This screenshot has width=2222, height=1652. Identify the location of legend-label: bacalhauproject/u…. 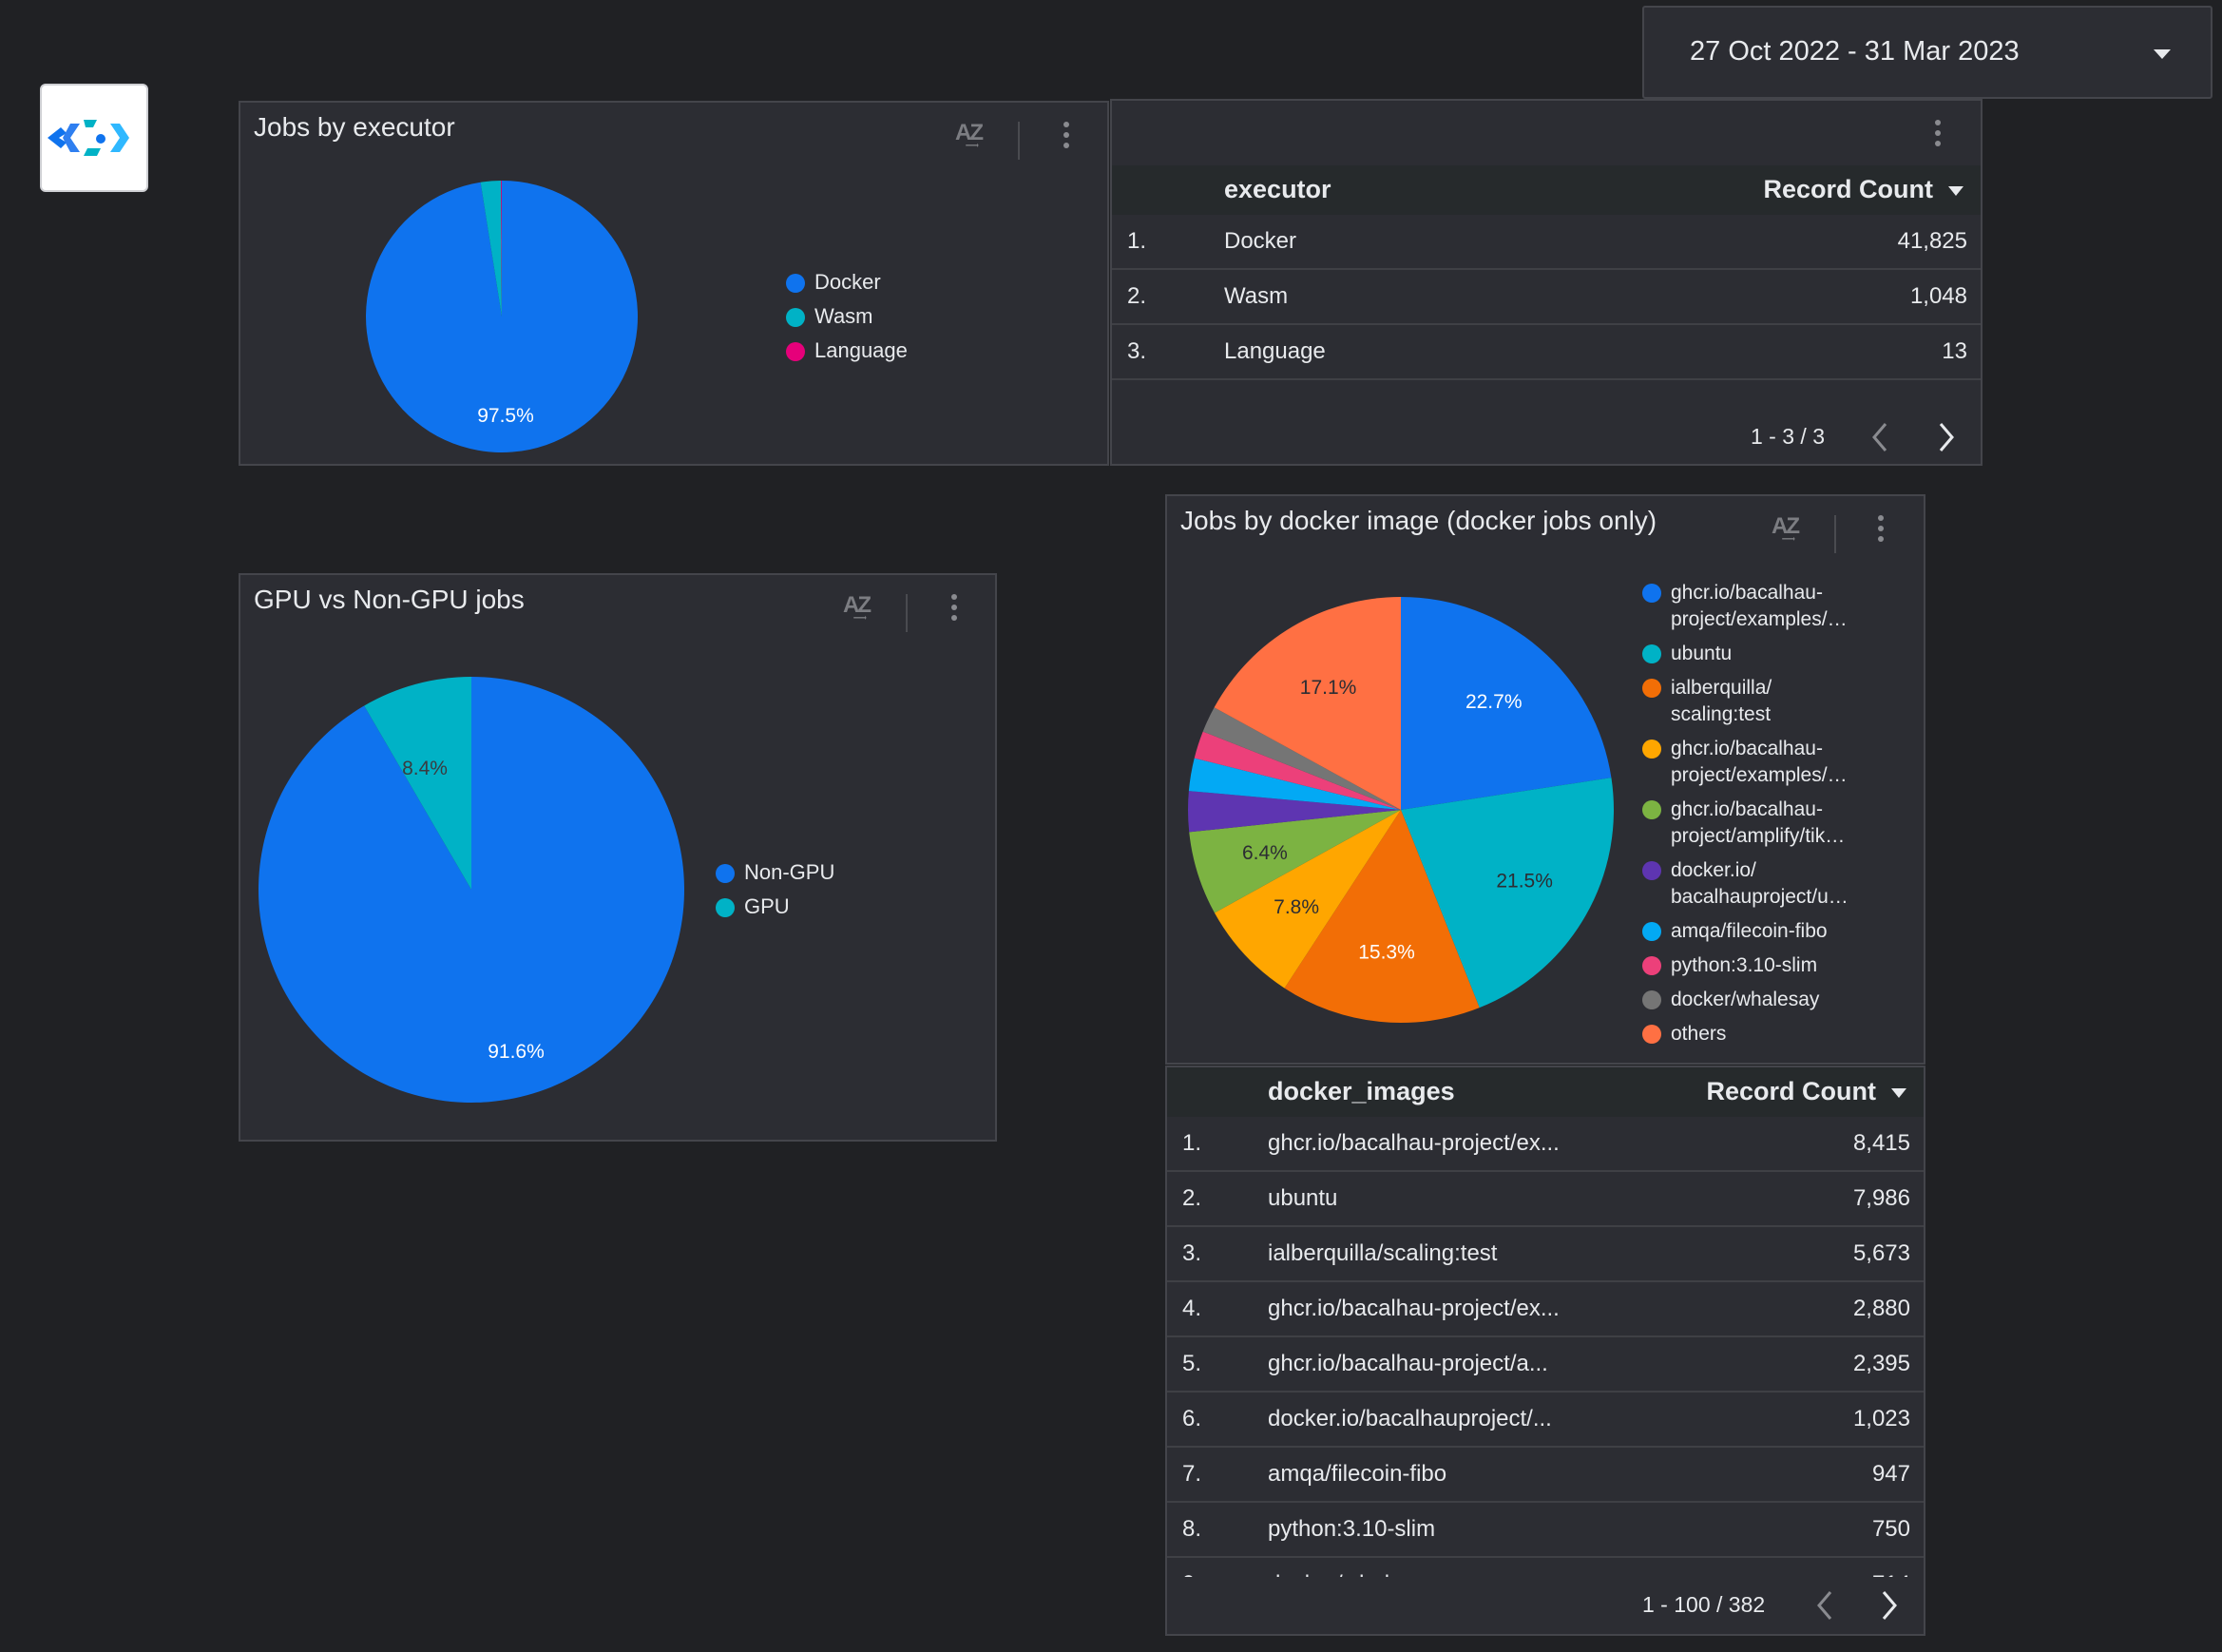
(1759, 897).